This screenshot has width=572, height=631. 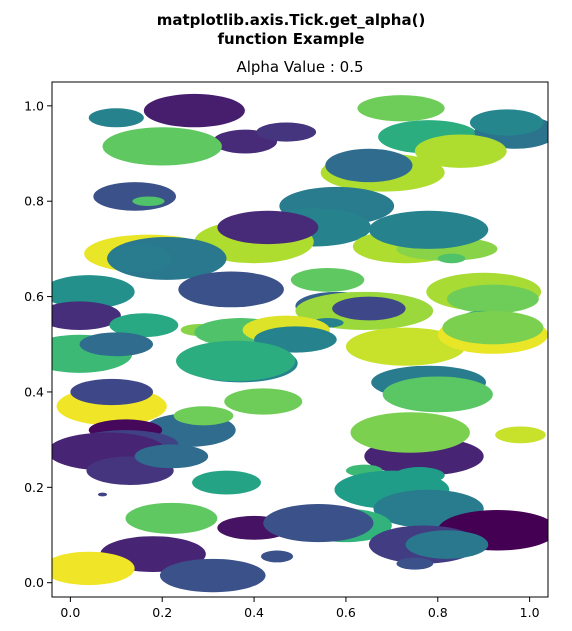 What do you see at coordinates (438, 612) in the screenshot?
I see `x-tick-label-4: 0.8` at bounding box center [438, 612].